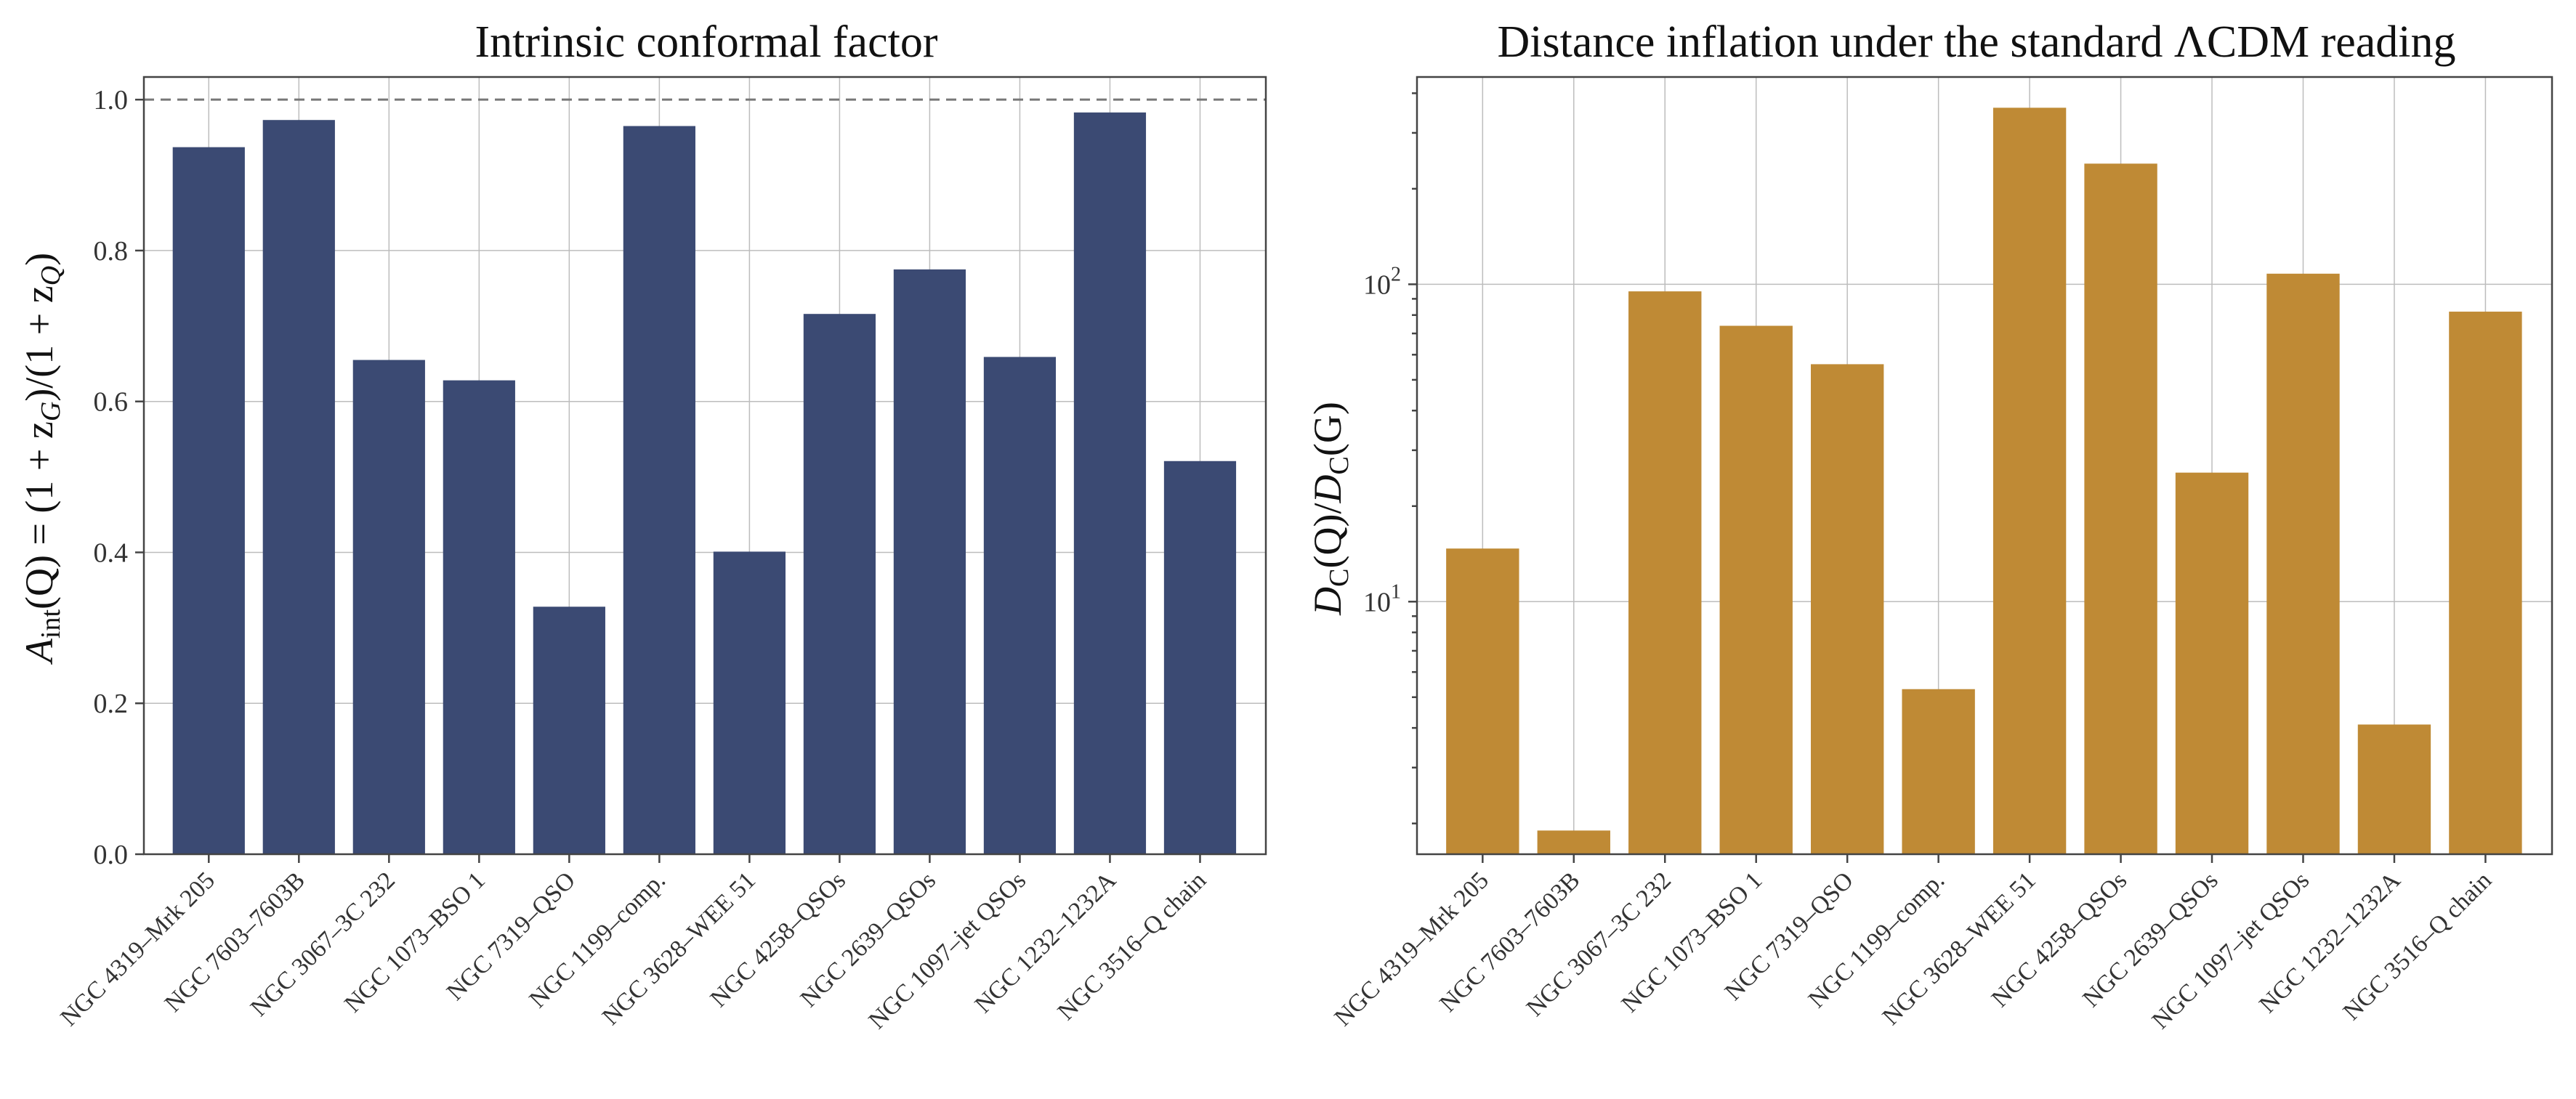 The height and width of the screenshot is (1099, 2576). What do you see at coordinates (1390, 458) in the screenshot?
I see `right-y-ticks: 10¹ 10²` at bounding box center [1390, 458].